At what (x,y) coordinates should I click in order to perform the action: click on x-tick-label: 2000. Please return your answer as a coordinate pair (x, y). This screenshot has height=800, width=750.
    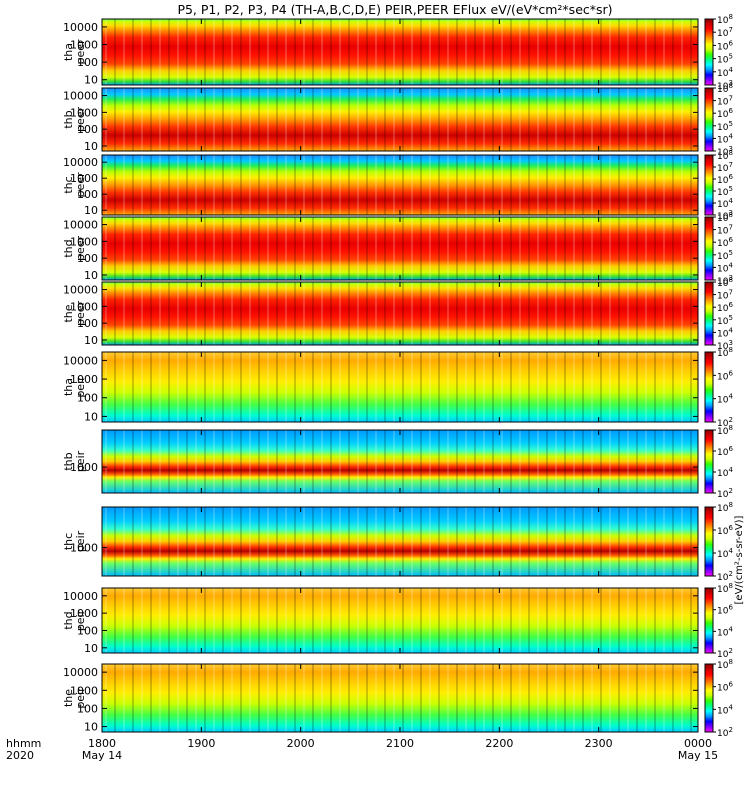
    Looking at the image, I should click on (301, 743).